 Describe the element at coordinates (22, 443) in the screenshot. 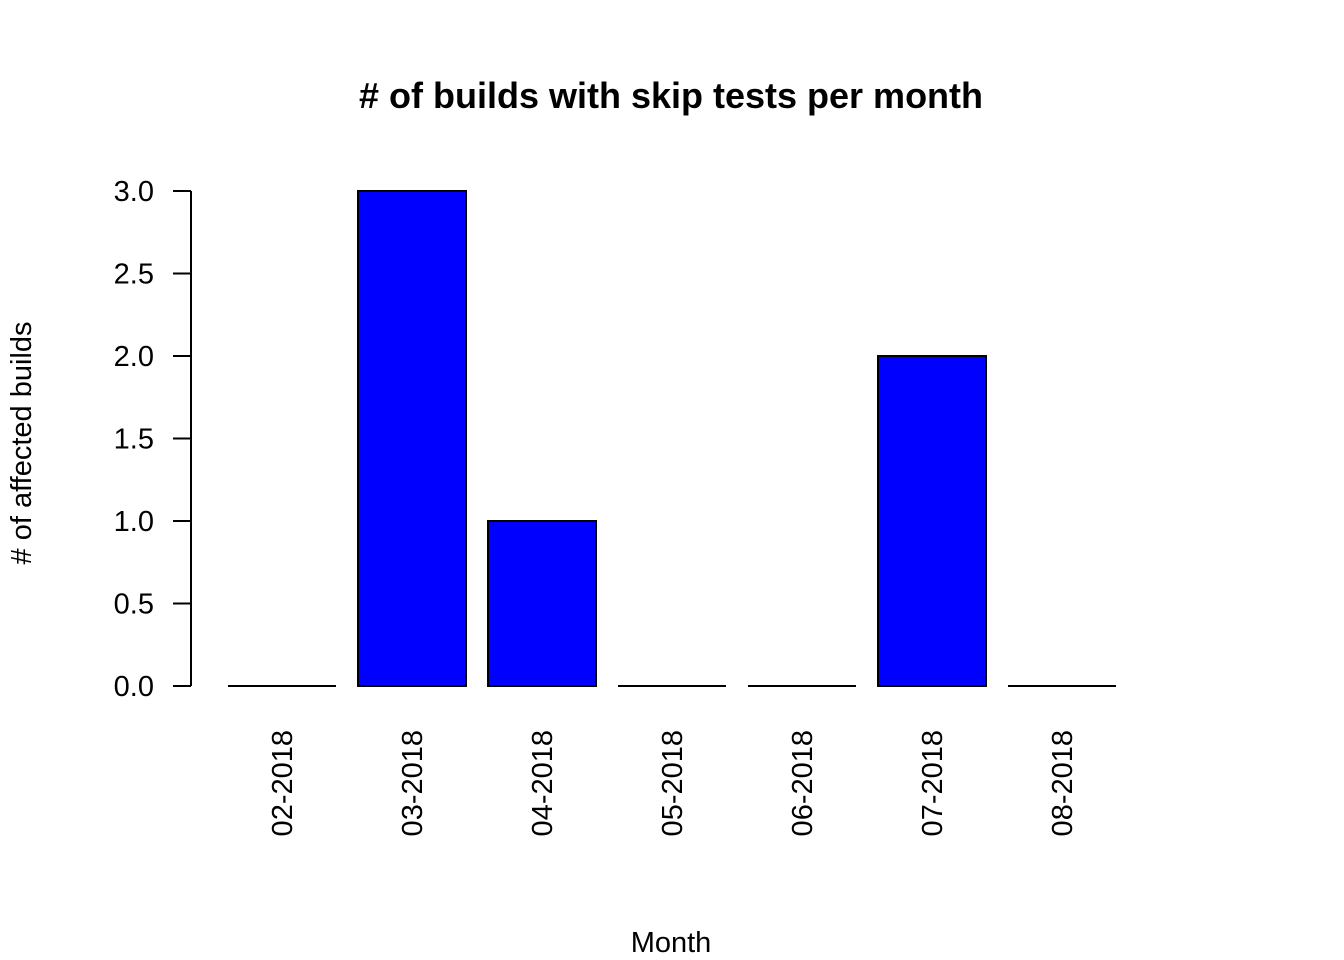

I see `y-axis-label: # of affected builds` at that location.